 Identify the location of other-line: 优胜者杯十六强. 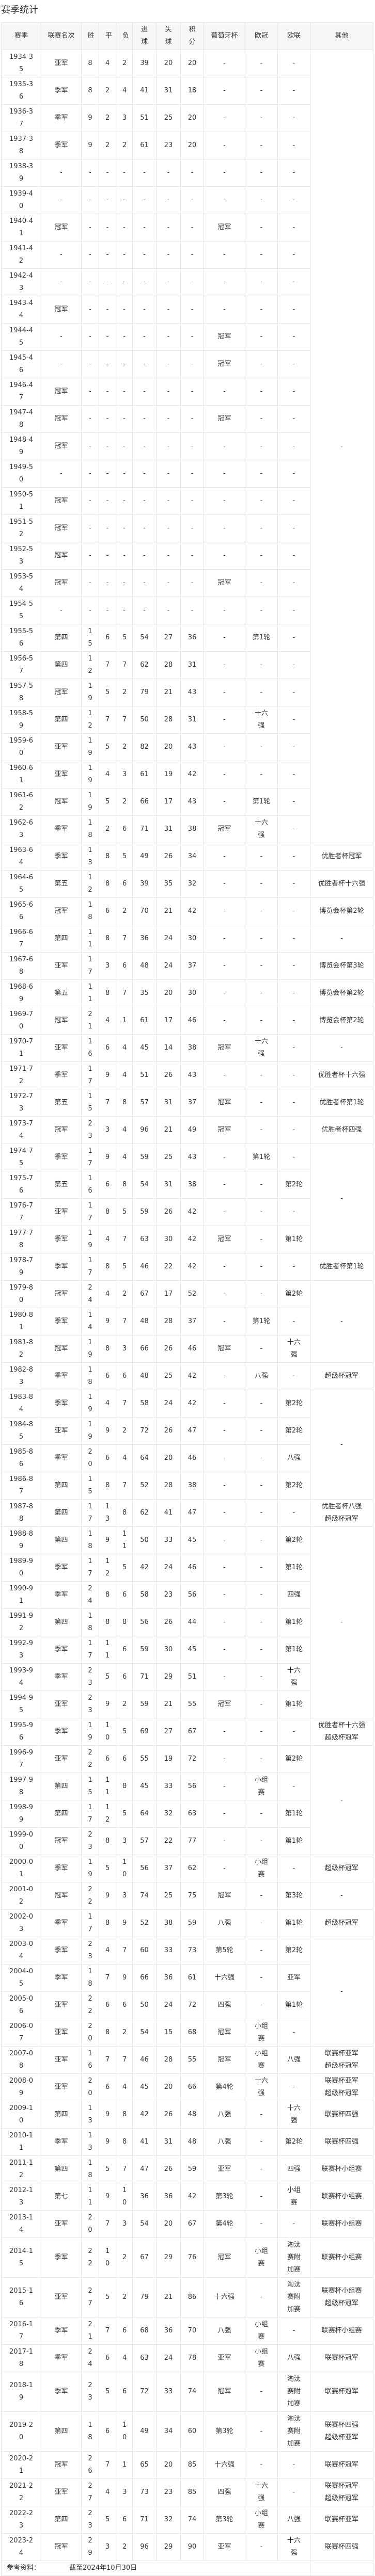
(341, 884).